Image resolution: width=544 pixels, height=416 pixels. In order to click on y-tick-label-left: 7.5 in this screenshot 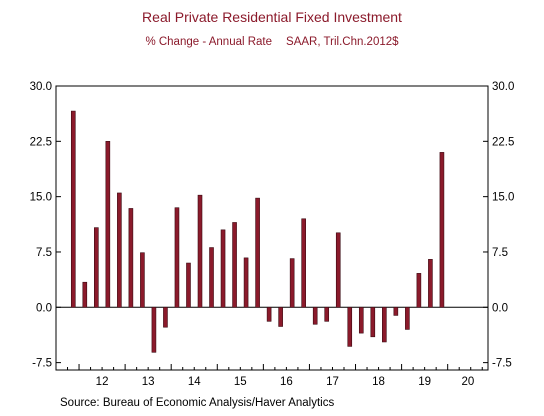, I will do `click(44, 253)`.